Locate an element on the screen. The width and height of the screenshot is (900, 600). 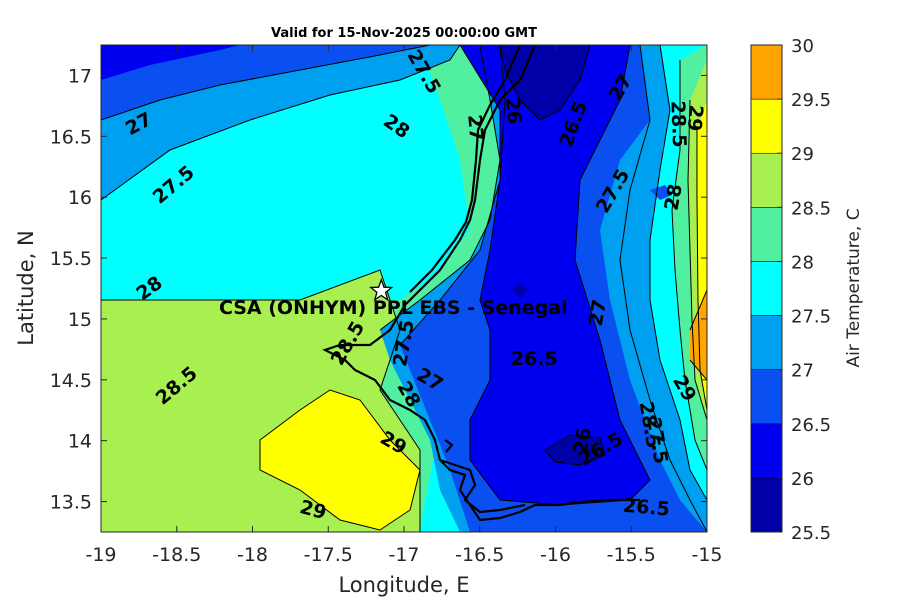
x-tick-label: -17.5 is located at coordinates (328, 555).